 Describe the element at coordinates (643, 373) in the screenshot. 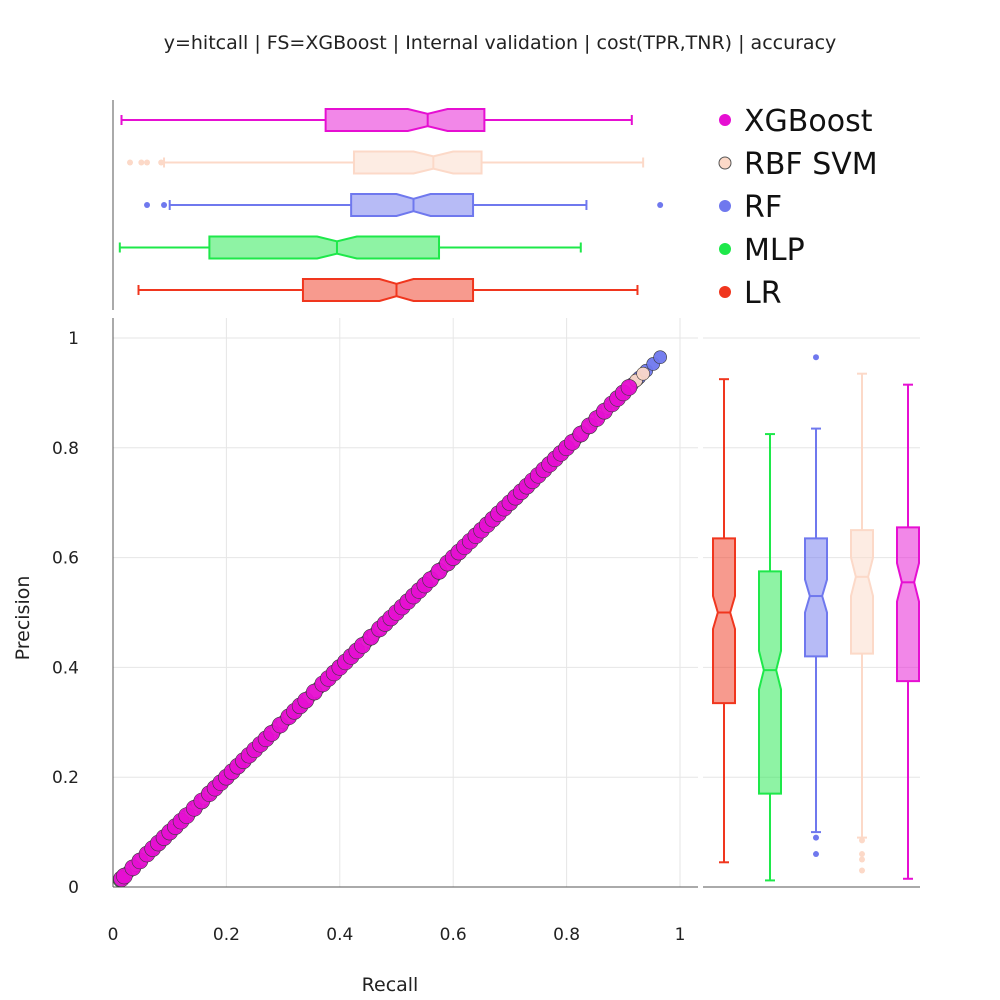

I see `scatter-point-rbf-svm` at that location.